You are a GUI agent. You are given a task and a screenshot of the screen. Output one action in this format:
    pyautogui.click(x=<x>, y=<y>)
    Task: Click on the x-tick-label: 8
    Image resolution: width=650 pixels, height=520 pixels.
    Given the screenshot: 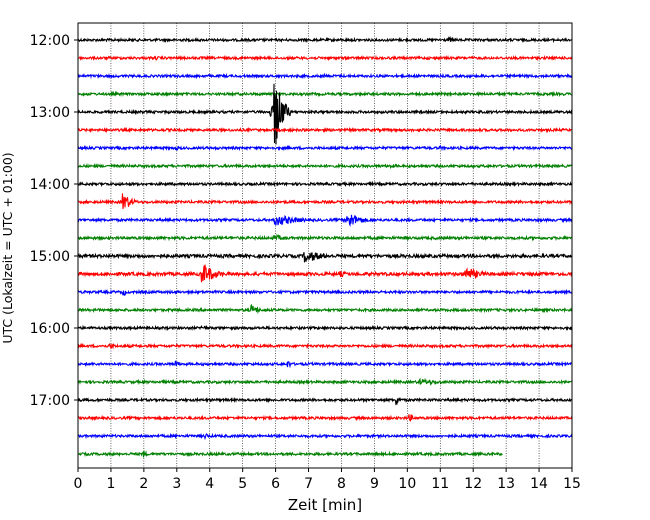 What is the action you would take?
    pyautogui.click(x=341, y=484)
    